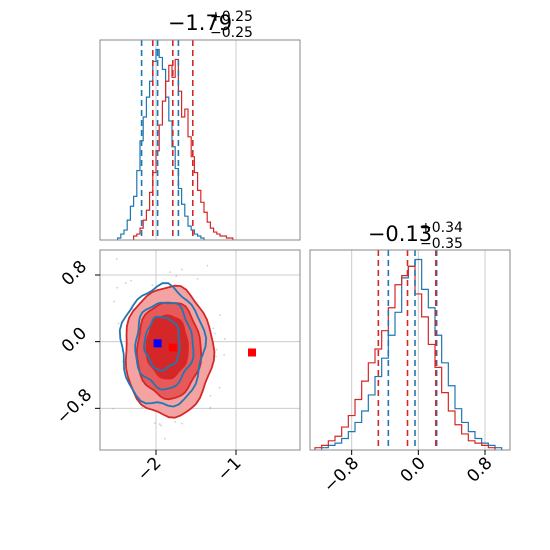 This screenshot has width=550, height=550. Describe the element at coordinates (150, 469) in the screenshot. I see `joint-x-tick-label: −2` at that location.